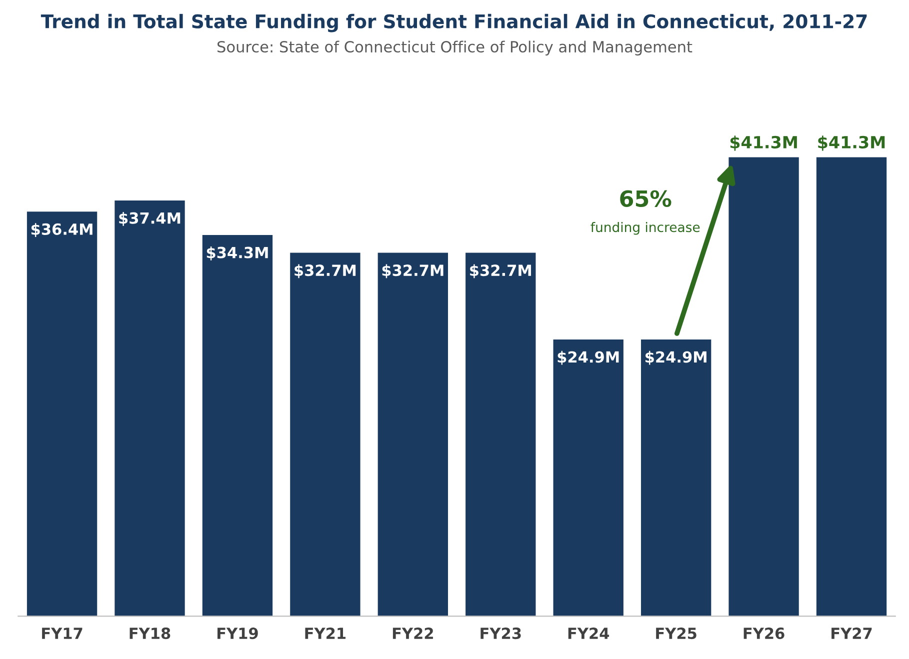 The width and height of the screenshot is (909, 659). What do you see at coordinates (412, 633) in the screenshot?
I see `x-tick-label: FY22` at bounding box center [412, 633].